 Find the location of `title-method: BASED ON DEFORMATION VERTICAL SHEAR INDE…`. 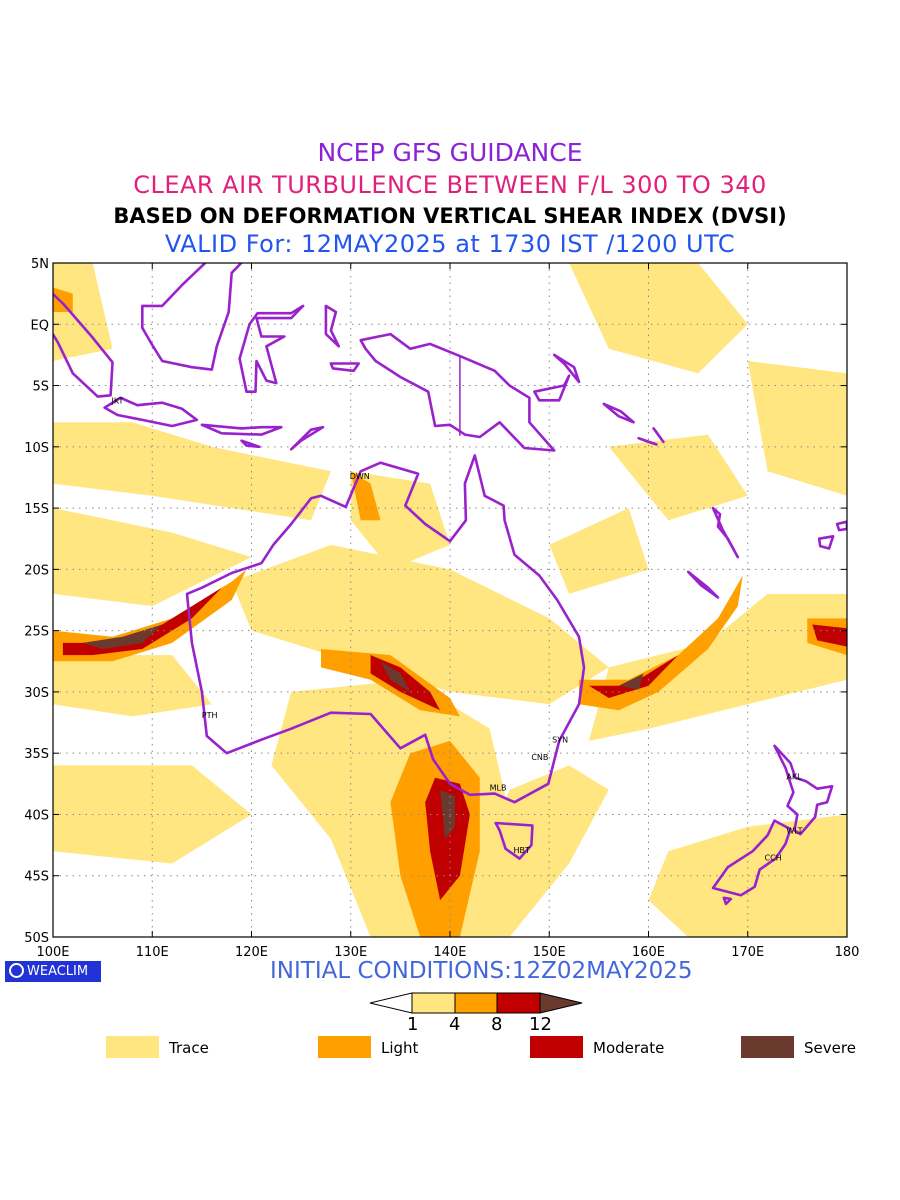

title-method: BASED ON DEFORMATION VERTICAL SHEAR INDE… is located at coordinates (450, 216).